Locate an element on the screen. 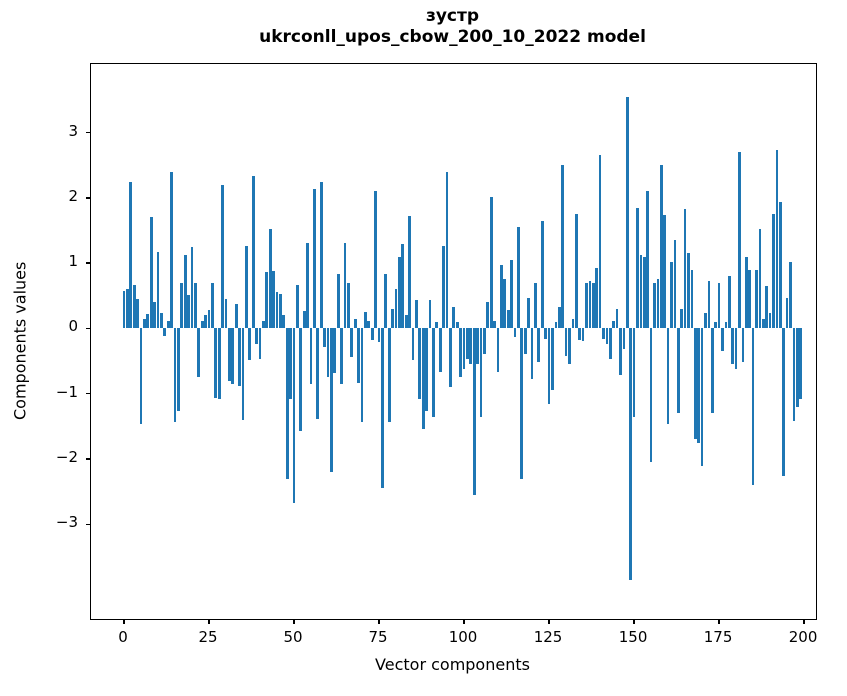 The height and width of the screenshot is (696, 847). x-tick-label: 100 is located at coordinates (463, 637).